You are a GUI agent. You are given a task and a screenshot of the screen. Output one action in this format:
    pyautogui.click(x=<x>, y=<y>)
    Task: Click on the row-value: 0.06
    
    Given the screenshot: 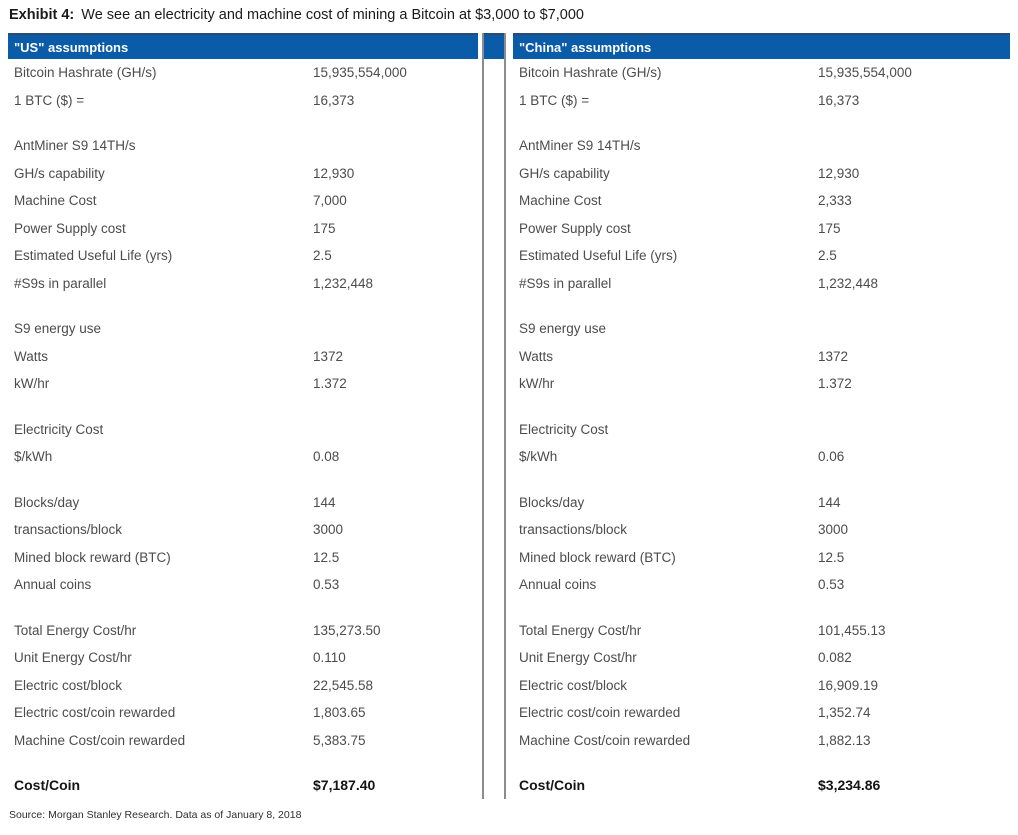 What is the action you would take?
    pyautogui.click(x=831, y=457)
    